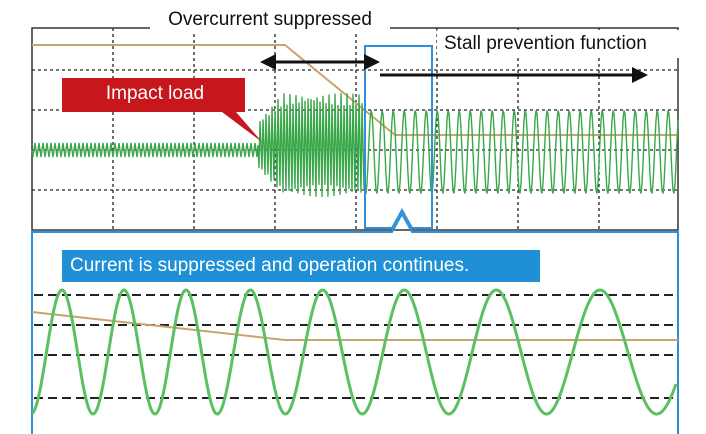  What do you see at coordinates (155, 93) in the screenshot?
I see `impact-label: Impact load` at bounding box center [155, 93].